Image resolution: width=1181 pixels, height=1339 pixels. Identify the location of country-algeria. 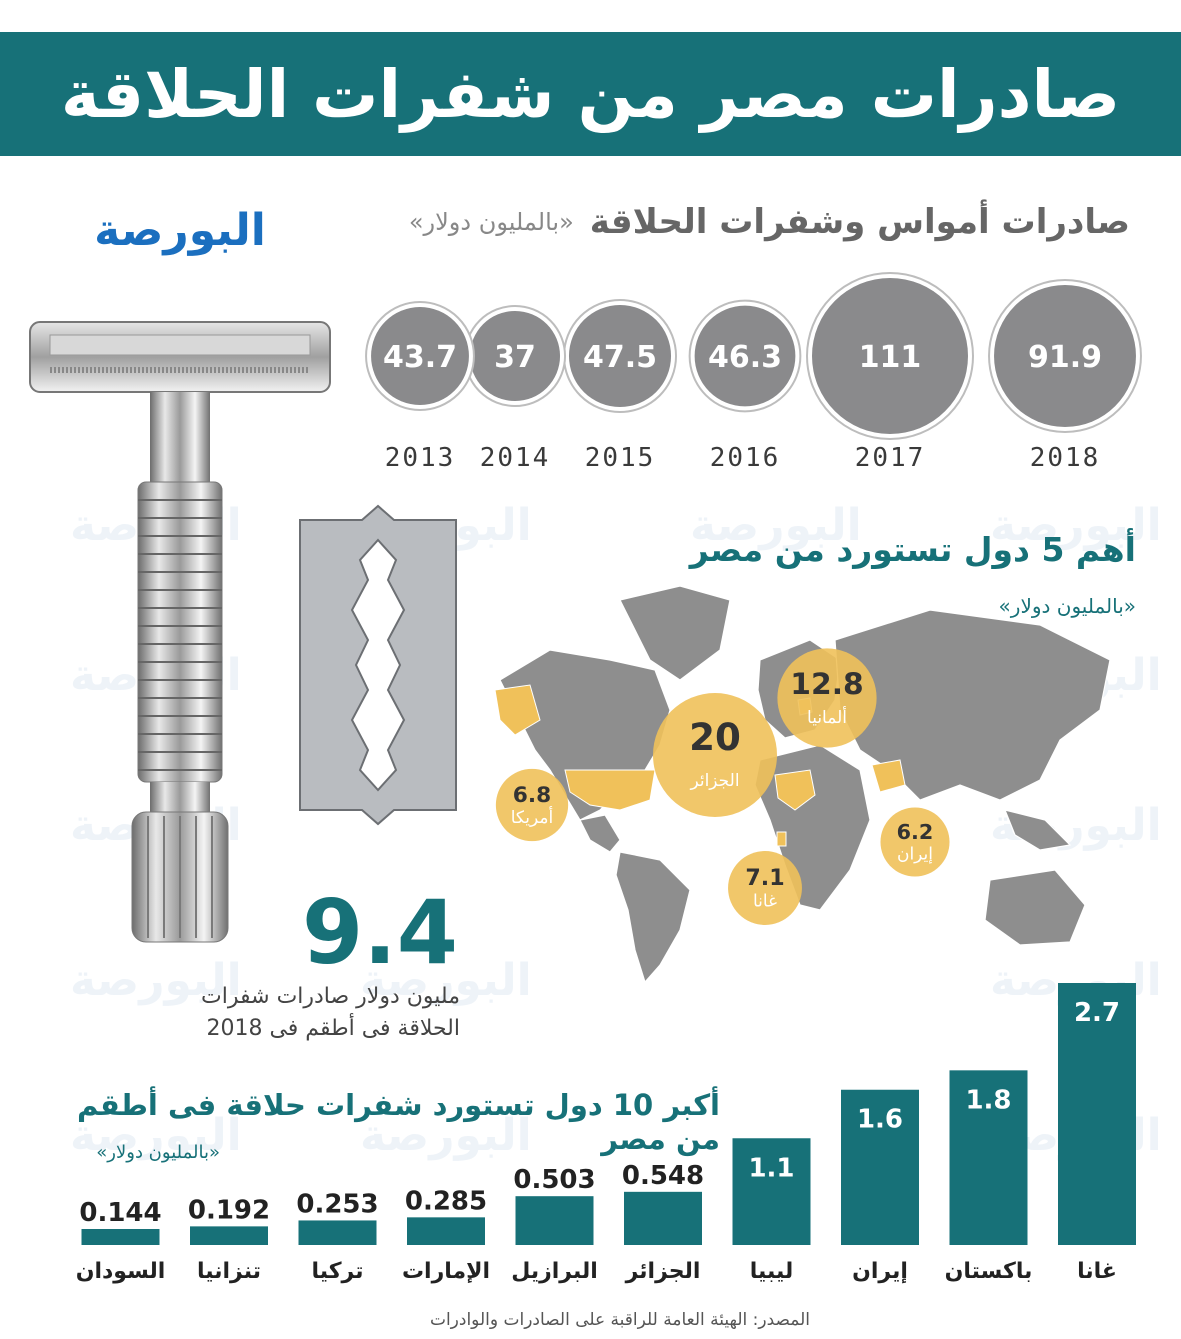
(795, 790).